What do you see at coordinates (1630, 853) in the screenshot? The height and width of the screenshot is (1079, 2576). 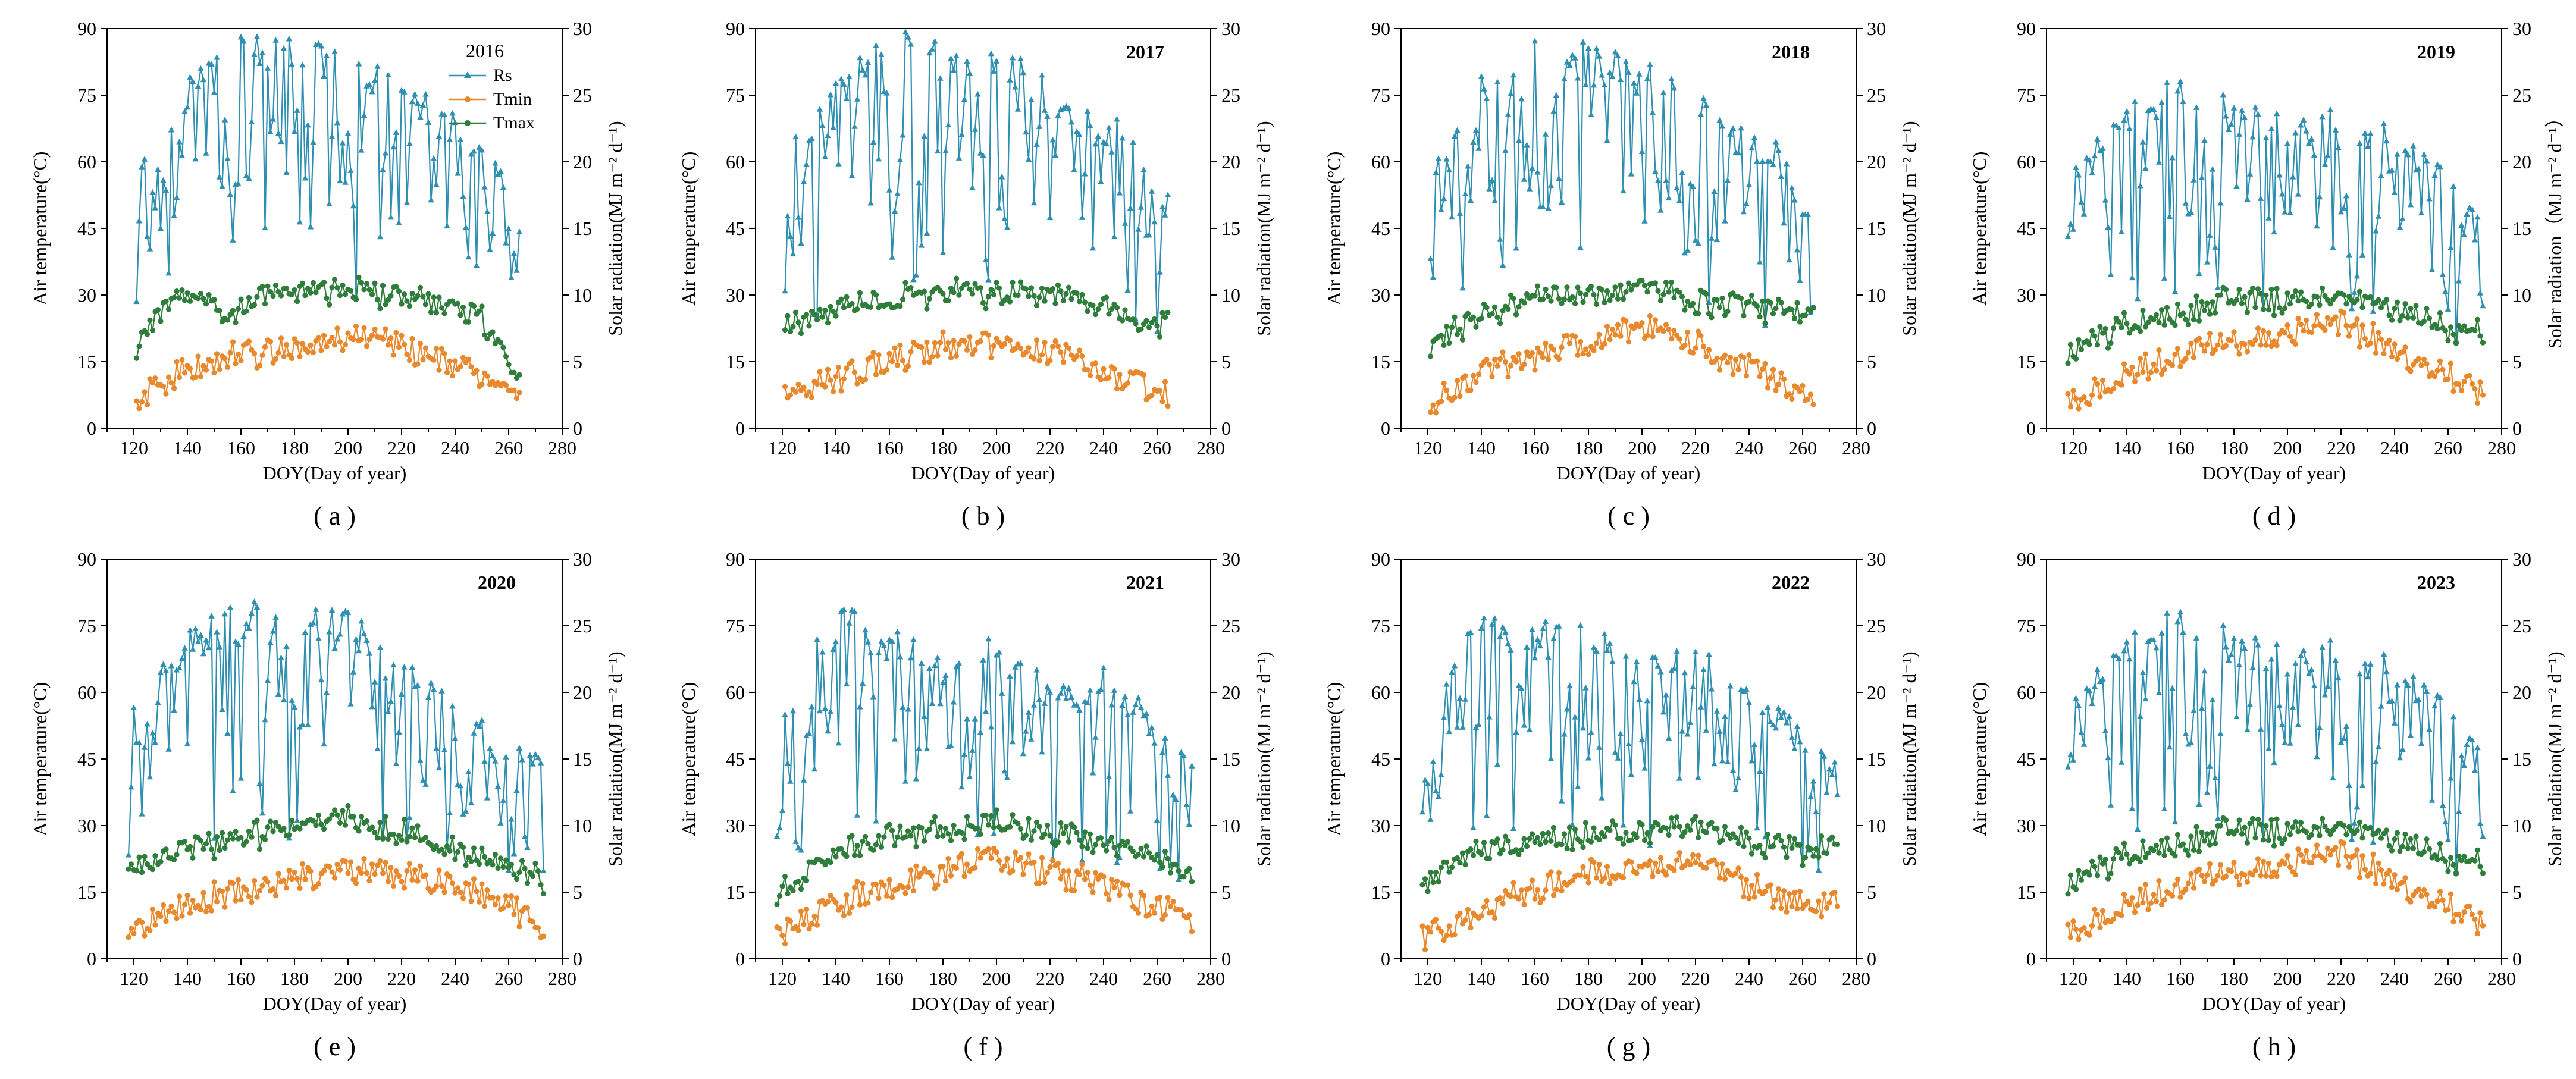 I see `series-line-tmax` at bounding box center [1630, 853].